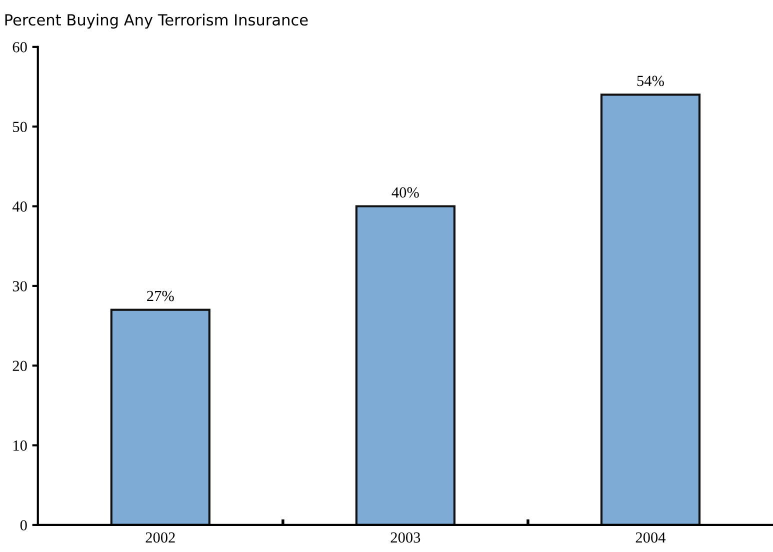  I want to click on y-tick-label: 50, so click(20, 127).